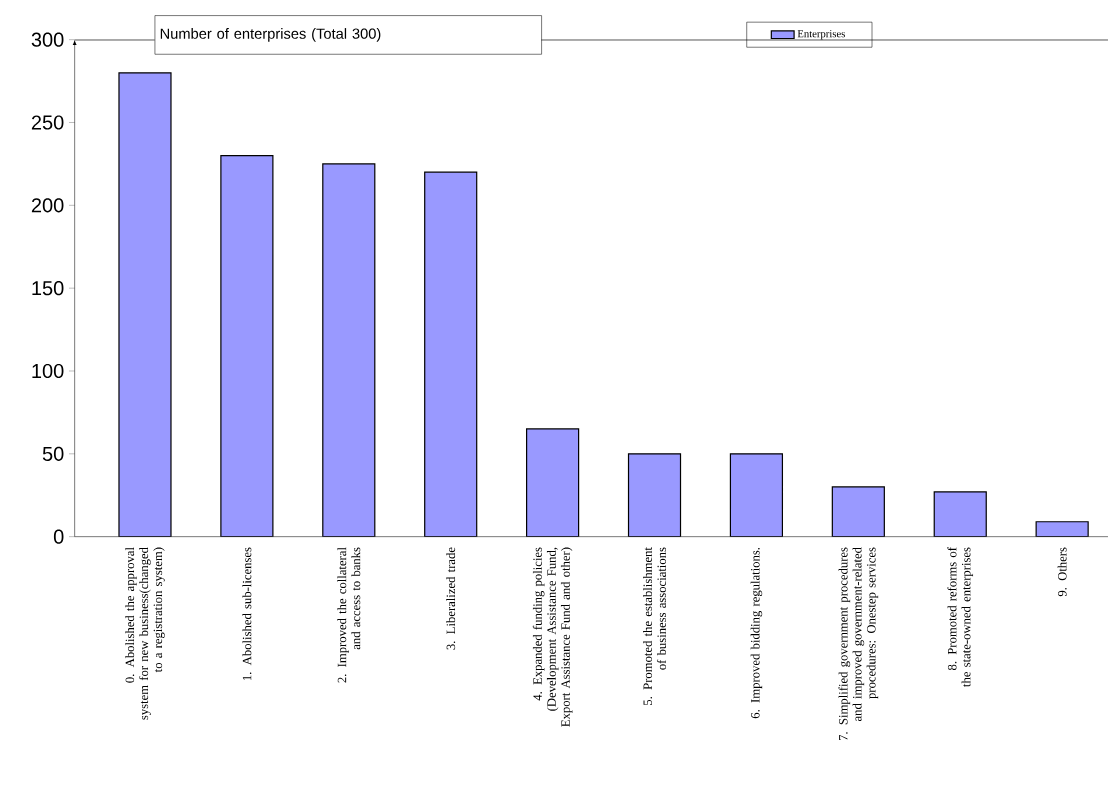 This screenshot has width=1108, height=810. I want to click on y-tick-label: 0, so click(58, 536).